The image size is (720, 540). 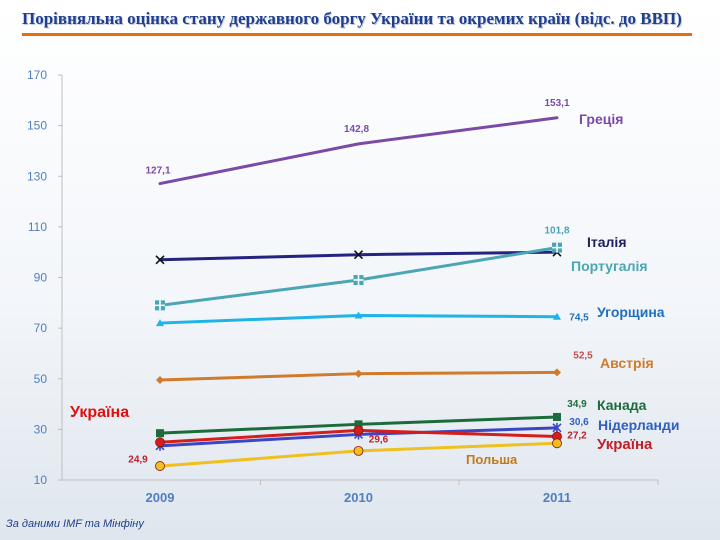 What do you see at coordinates (160, 497) in the screenshot?
I see `x-tick-label: 2009` at bounding box center [160, 497].